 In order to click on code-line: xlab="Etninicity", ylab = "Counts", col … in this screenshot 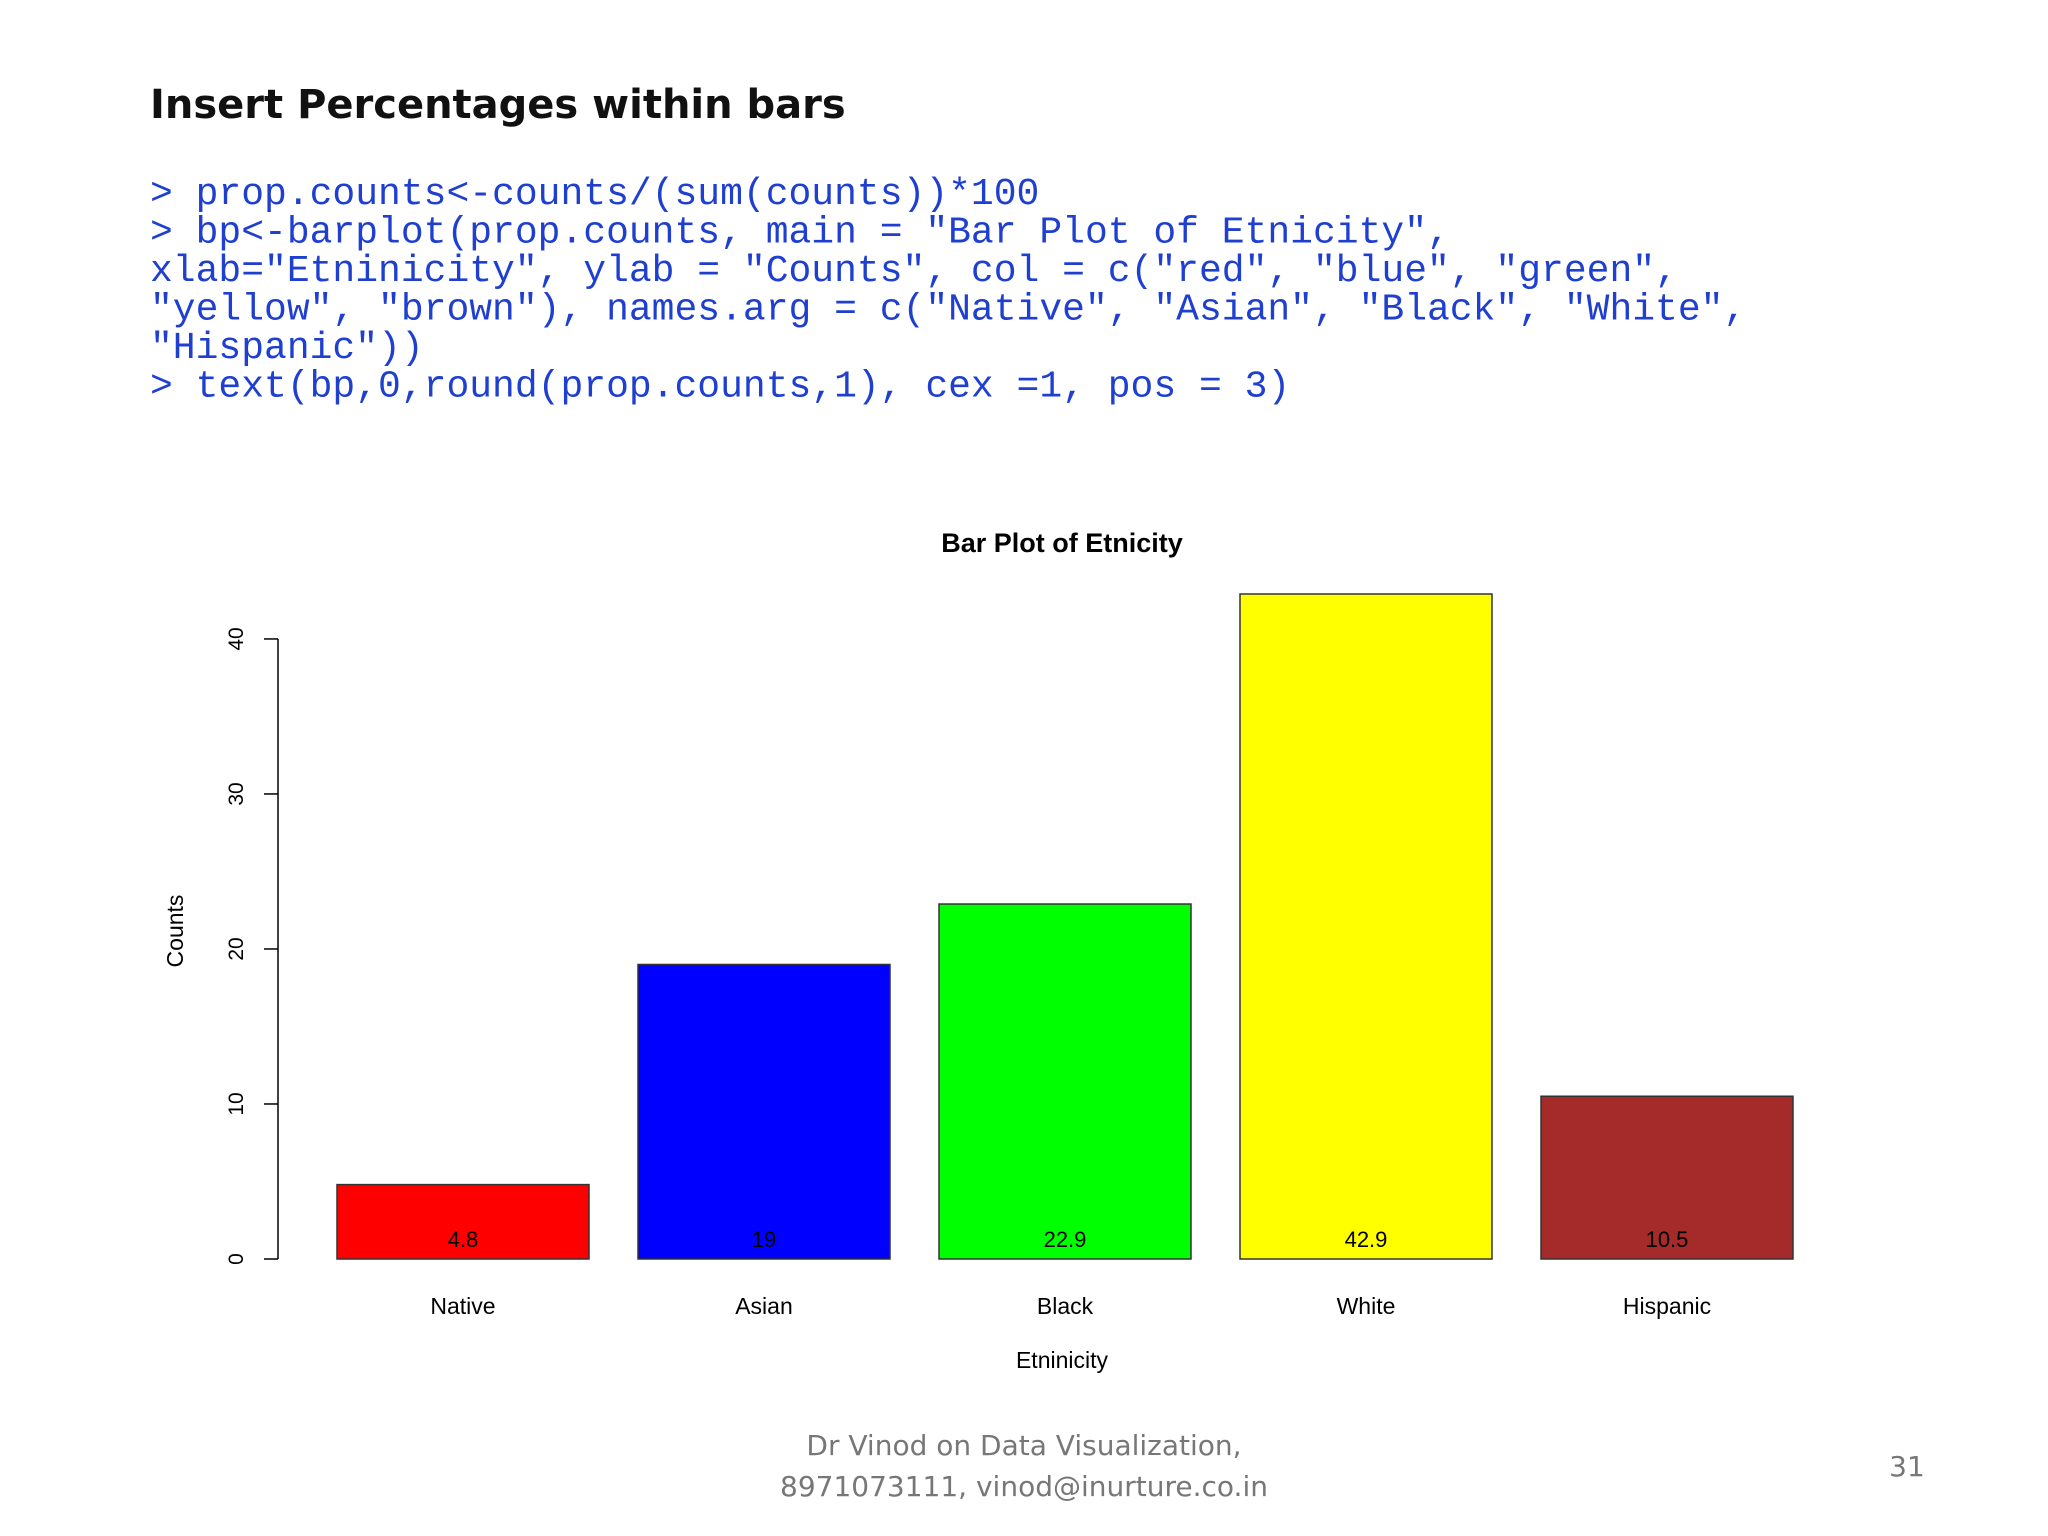, I will do `click(914, 271)`.